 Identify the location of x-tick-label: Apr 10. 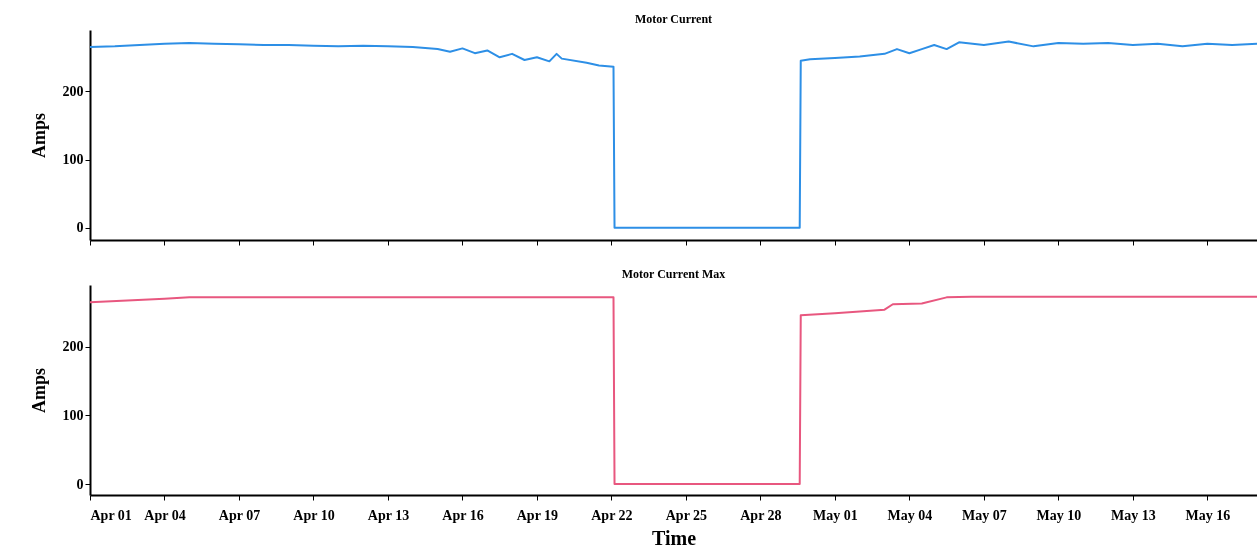
(314, 515).